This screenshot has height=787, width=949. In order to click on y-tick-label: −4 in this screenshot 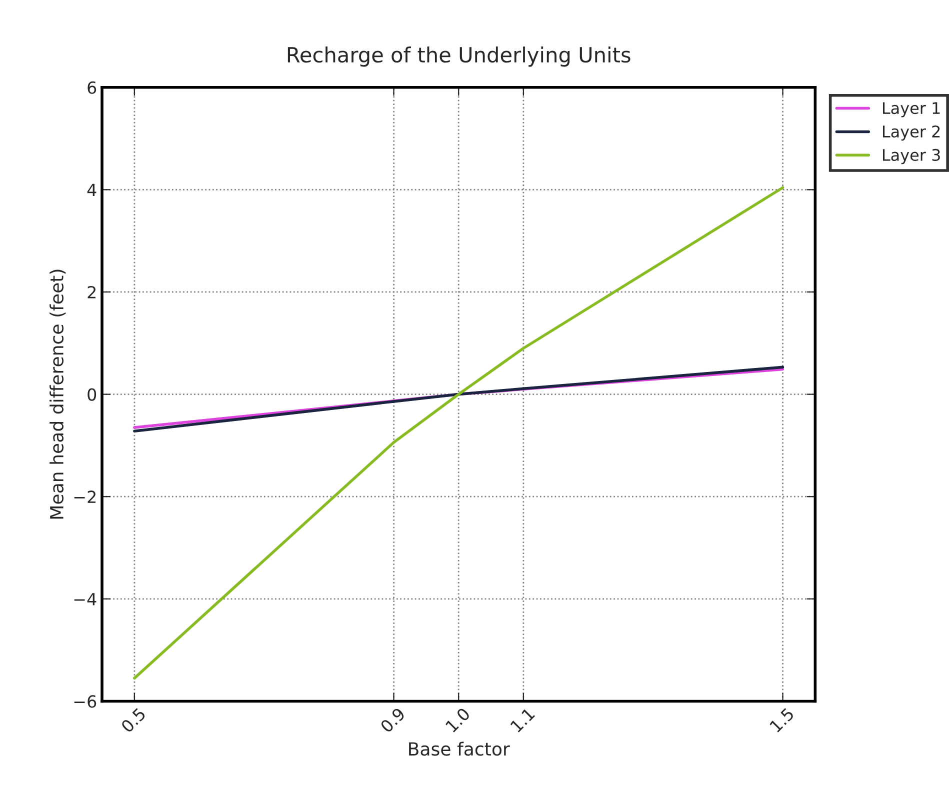, I will do `click(85, 599)`.